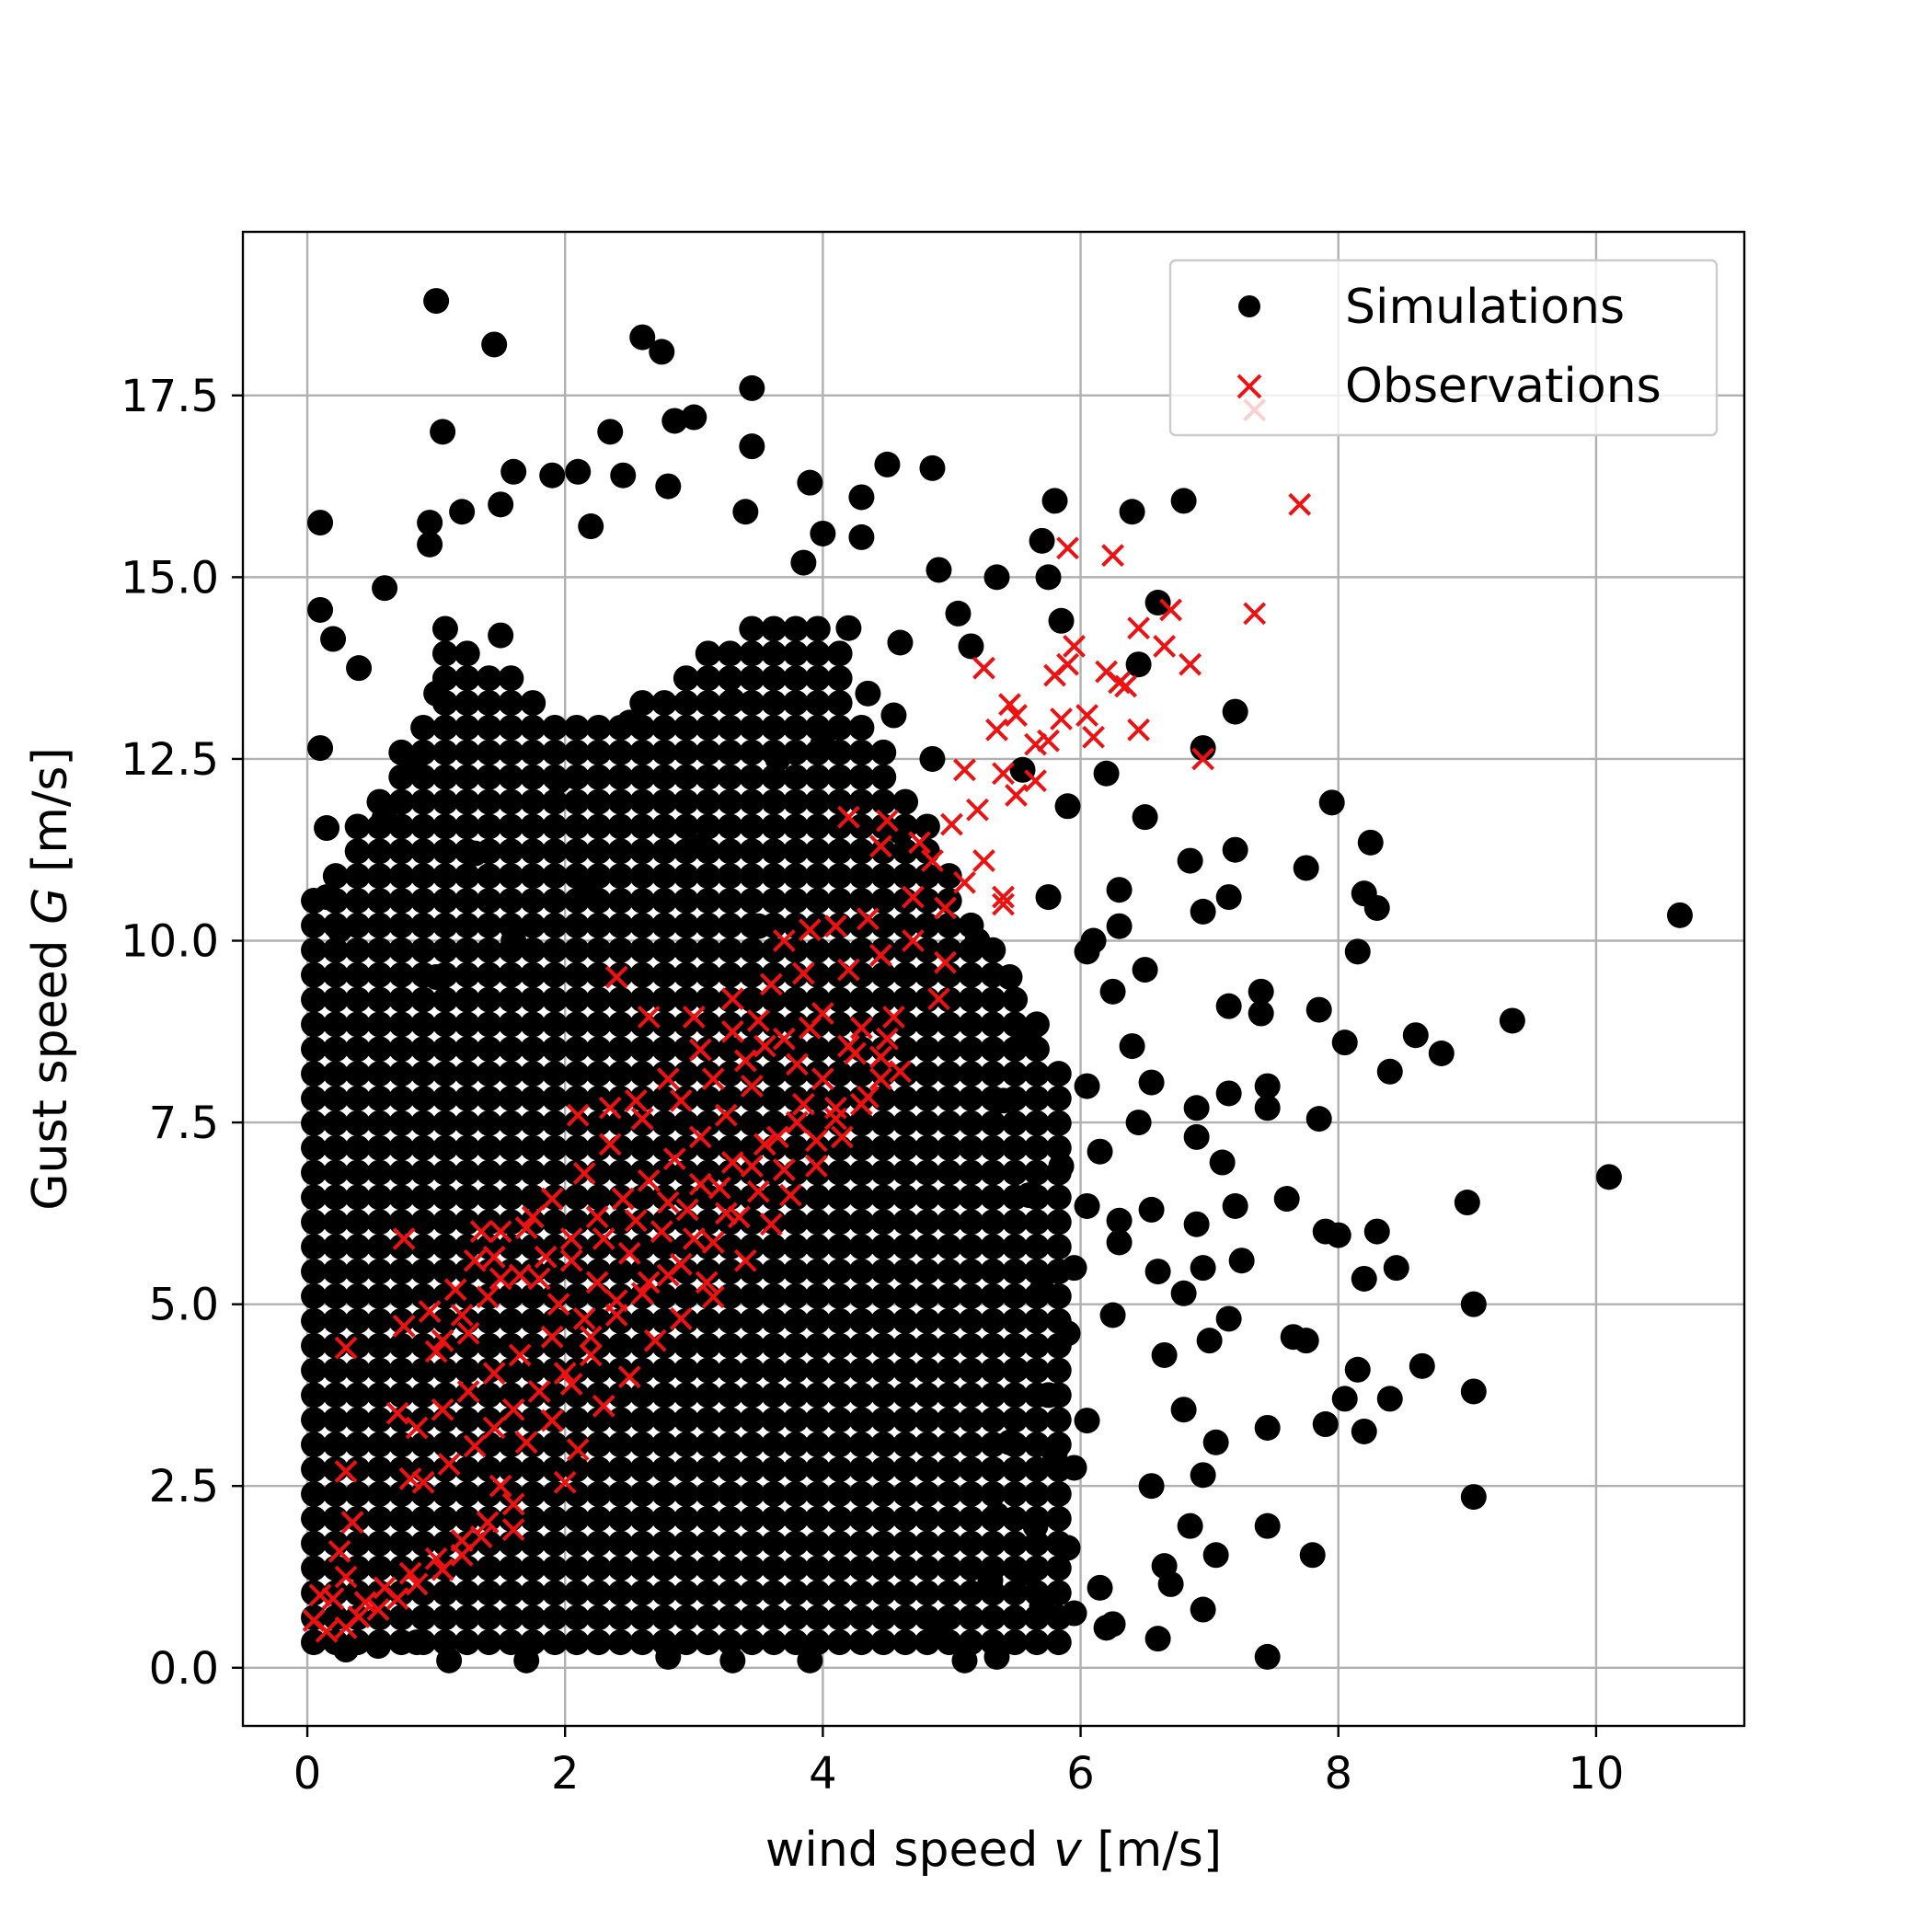 Image resolution: width=1932 pixels, height=1932 pixels. What do you see at coordinates (184, 1123) in the screenshot?
I see `y-tick-label: 7.5` at bounding box center [184, 1123].